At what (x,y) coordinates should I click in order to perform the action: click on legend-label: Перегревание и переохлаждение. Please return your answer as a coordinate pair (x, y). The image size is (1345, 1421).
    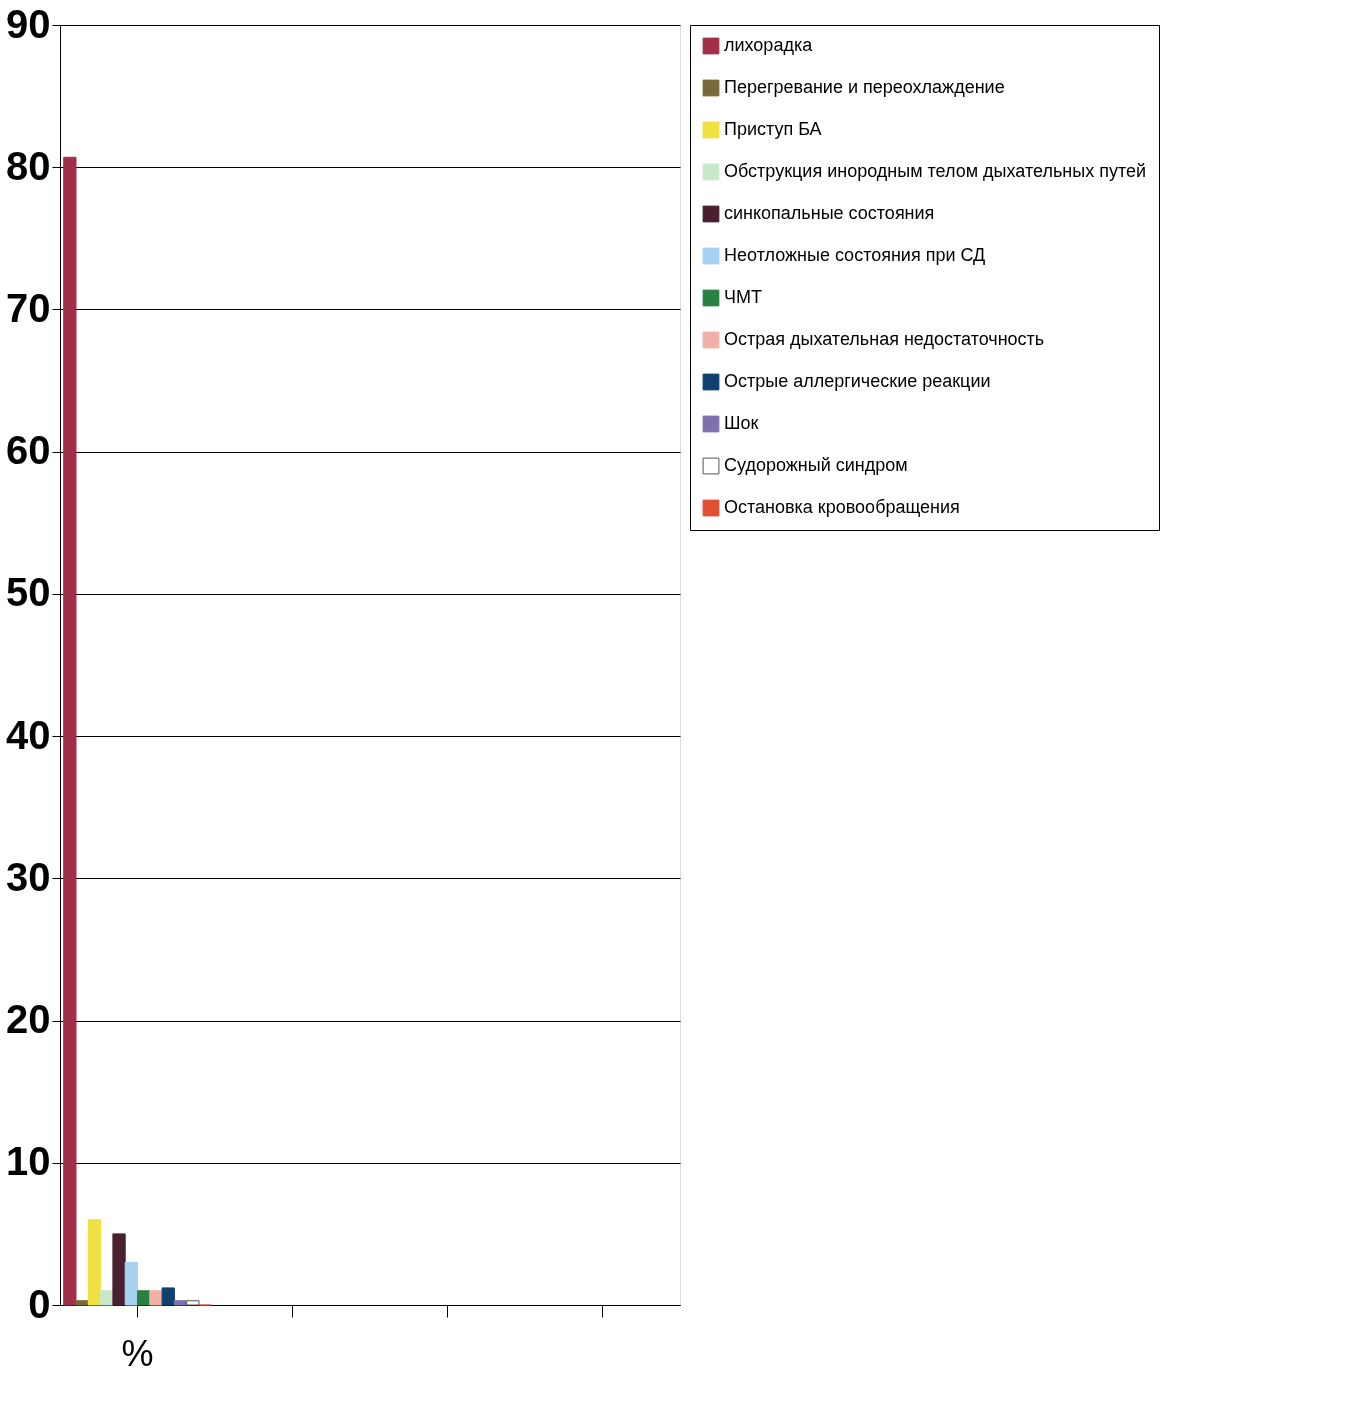
    Looking at the image, I should click on (864, 87).